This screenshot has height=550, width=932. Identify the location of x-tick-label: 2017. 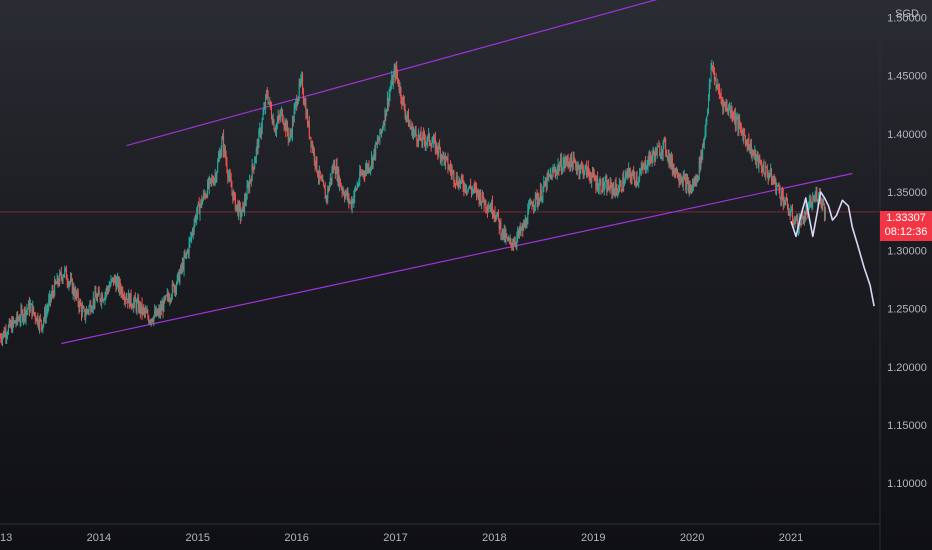
(395, 538).